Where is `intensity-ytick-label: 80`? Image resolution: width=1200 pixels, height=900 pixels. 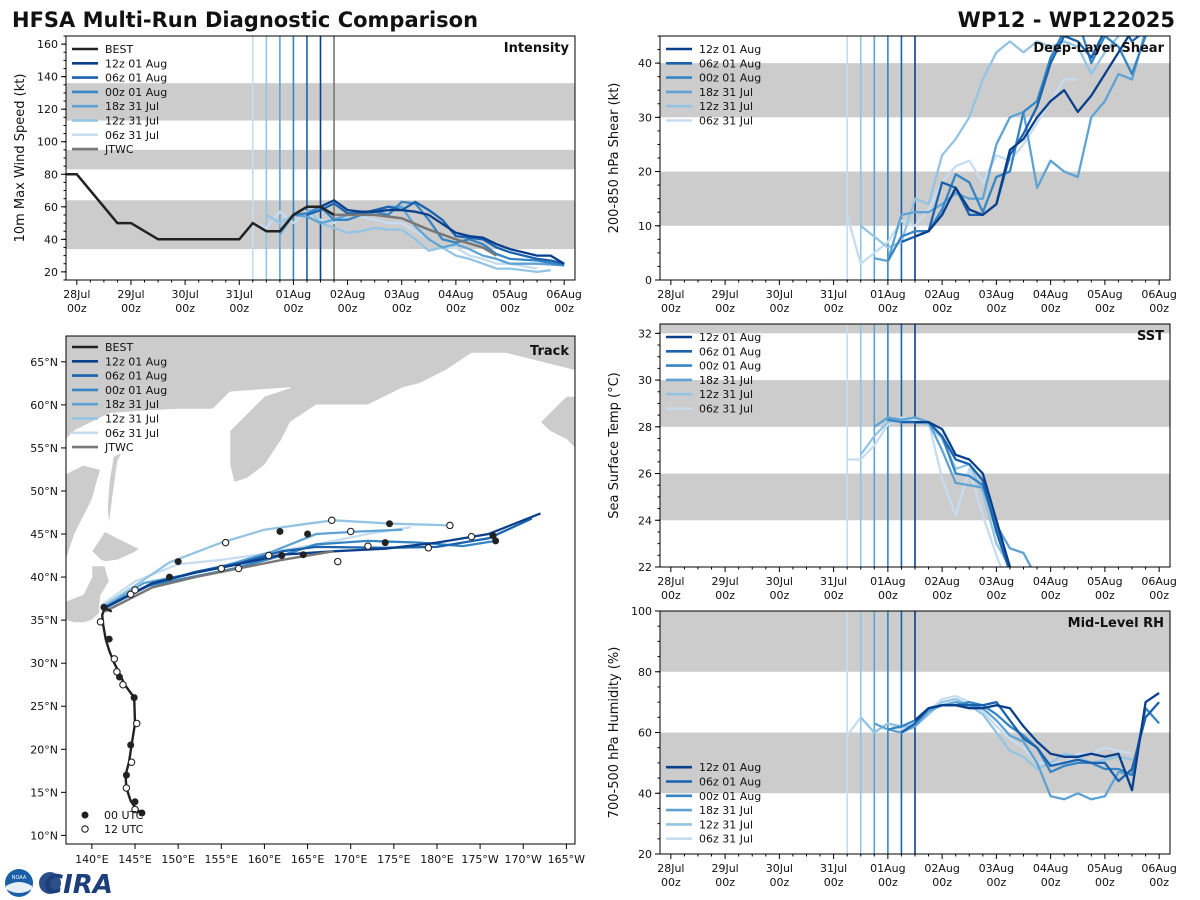 intensity-ytick-label: 80 is located at coordinates (51, 174).